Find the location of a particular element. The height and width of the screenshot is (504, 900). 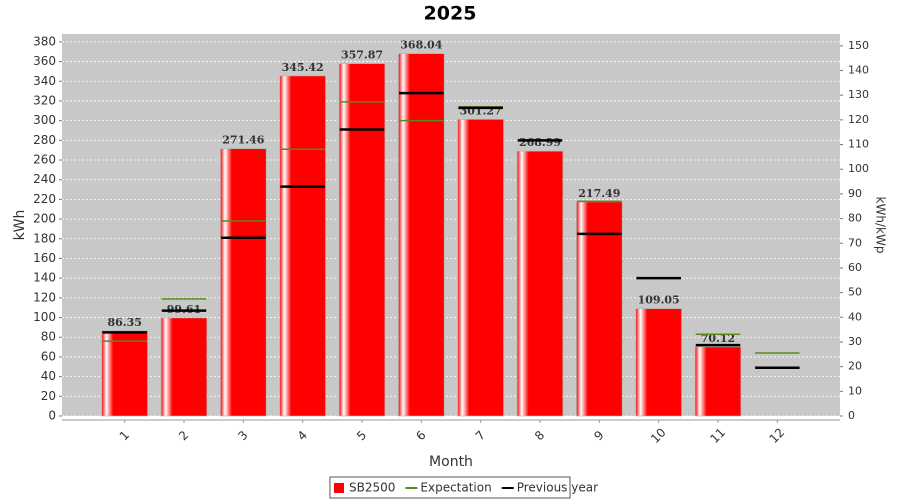

x-tick-label: 4 is located at coordinates (302, 435).